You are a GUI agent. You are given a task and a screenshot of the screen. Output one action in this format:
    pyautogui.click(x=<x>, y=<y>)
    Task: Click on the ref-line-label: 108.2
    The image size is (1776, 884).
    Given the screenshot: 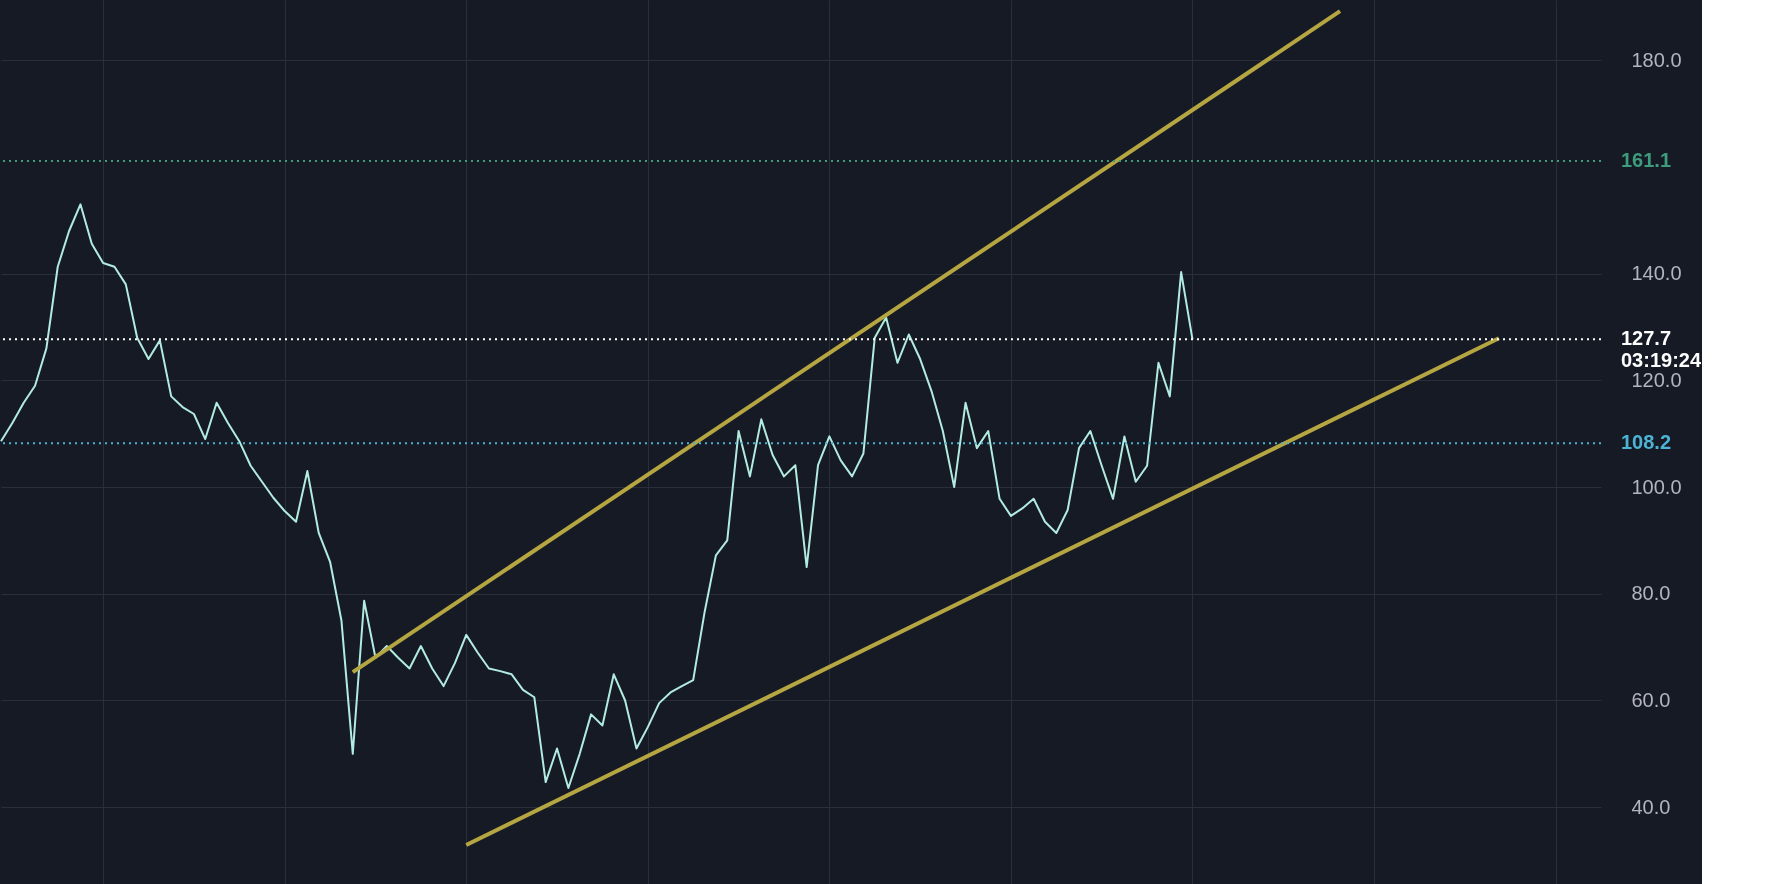 What is the action you would take?
    pyautogui.click(x=1646, y=442)
    